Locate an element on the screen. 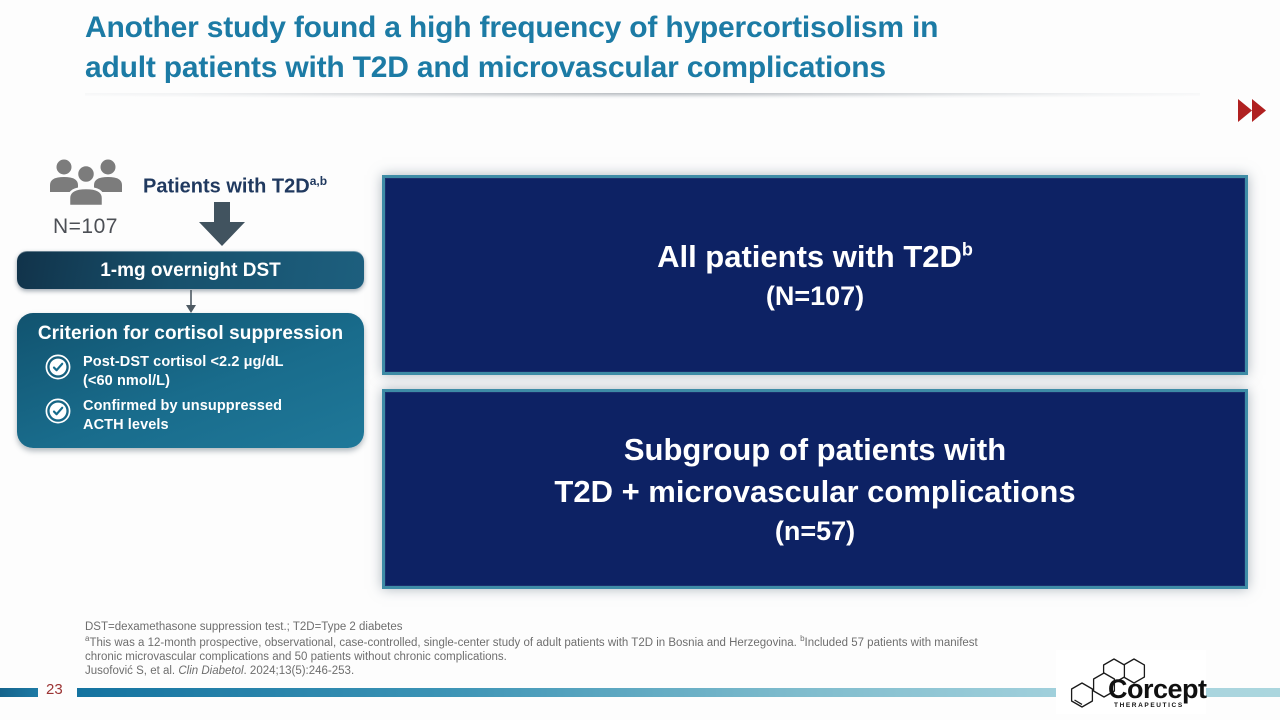 The width and height of the screenshot is (1280, 720). footnote-superscript-b: b is located at coordinates (802, 639).